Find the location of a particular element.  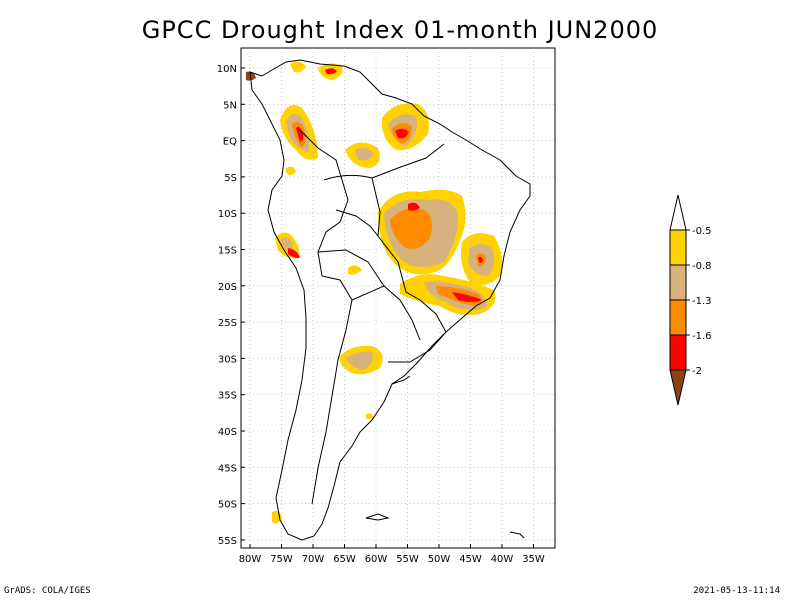

lon-tick-label: 70W is located at coordinates (313, 559).